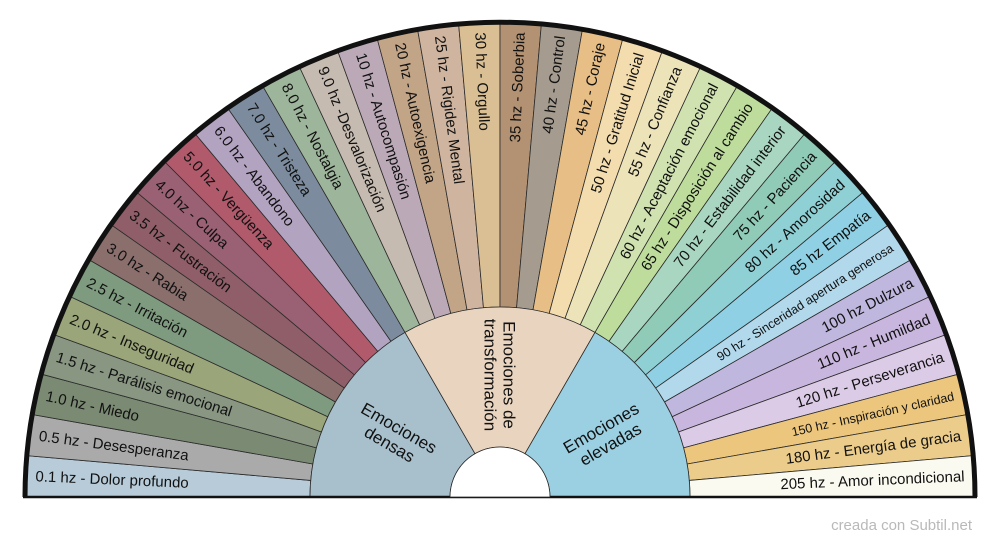 This screenshot has height=540, width=1000. Describe the element at coordinates (112, 480) in the screenshot. I see `segment-label: 0.1 hz - Dolor profundo` at that location.